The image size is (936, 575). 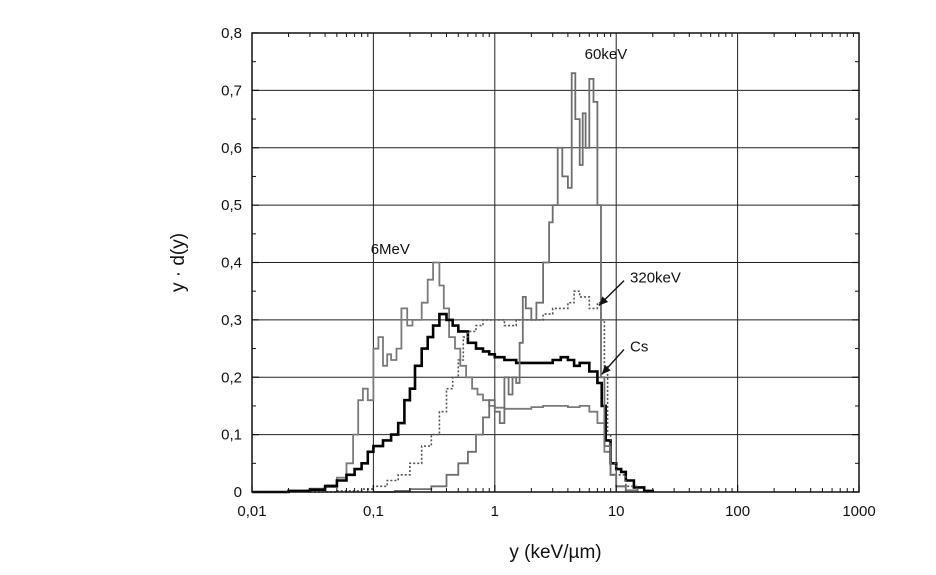 What do you see at coordinates (231, 205) in the screenshot?
I see `y-tick-label: 0,5` at bounding box center [231, 205].